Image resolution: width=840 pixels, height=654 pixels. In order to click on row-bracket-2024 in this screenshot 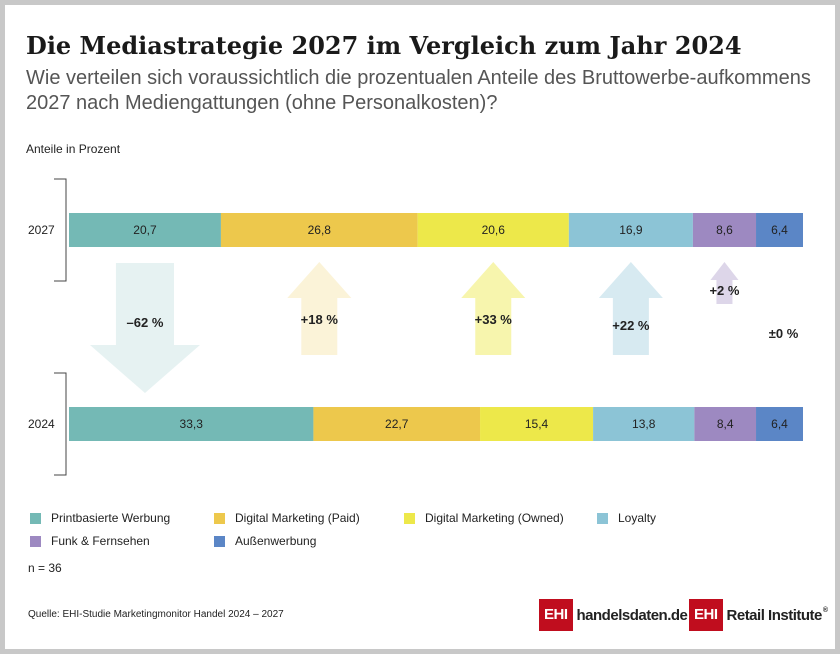, I will do `click(60, 424)`.